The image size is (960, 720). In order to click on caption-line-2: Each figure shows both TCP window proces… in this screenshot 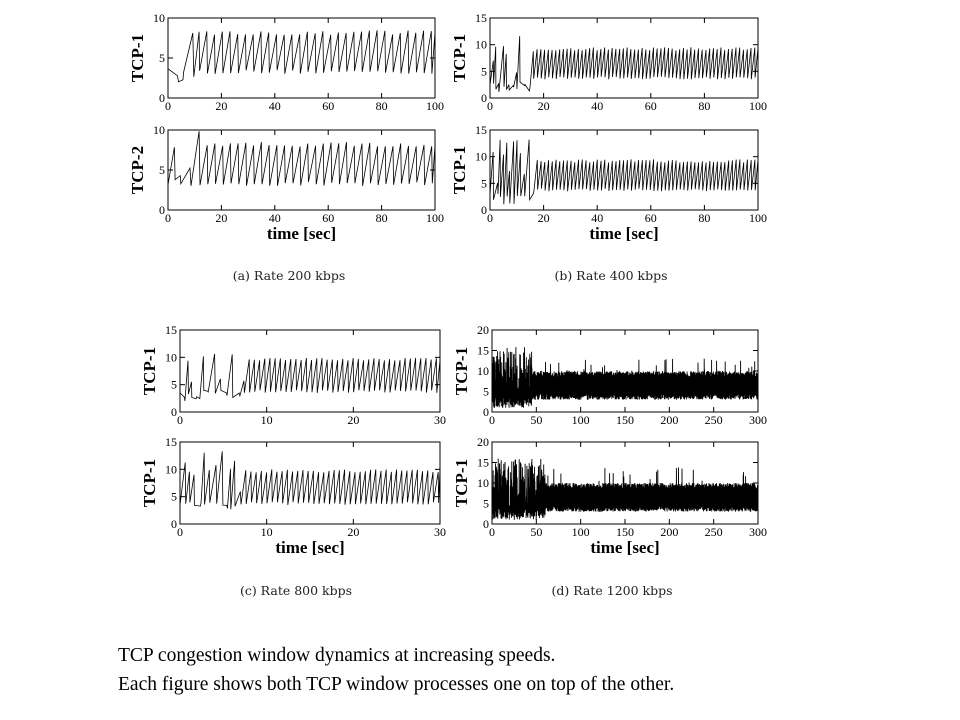, I will do `click(396, 684)`.